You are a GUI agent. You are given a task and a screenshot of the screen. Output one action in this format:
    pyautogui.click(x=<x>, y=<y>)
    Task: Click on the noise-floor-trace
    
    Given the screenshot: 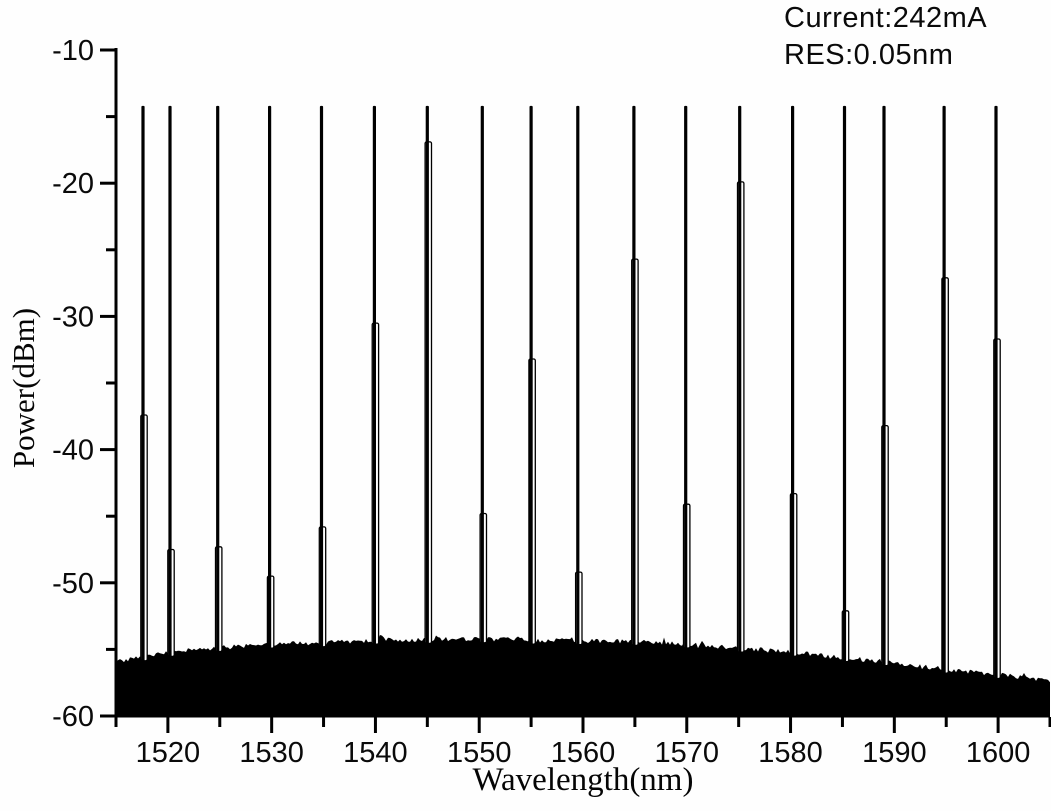 What is the action you would take?
    pyautogui.click(x=583, y=675)
    